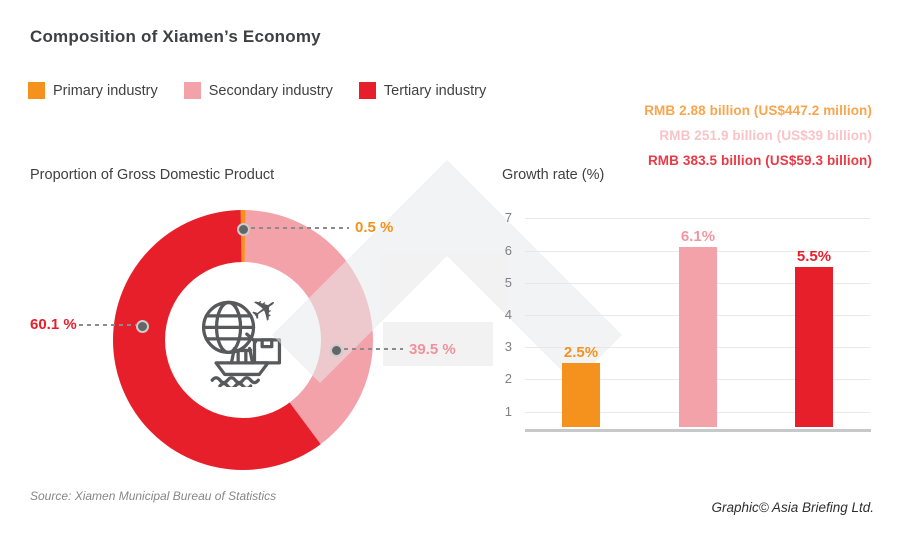 The image size is (900, 533). What do you see at coordinates (698, 236) in the screenshot?
I see `bar-value-label: 6.1%` at bounding box center [698, 236].